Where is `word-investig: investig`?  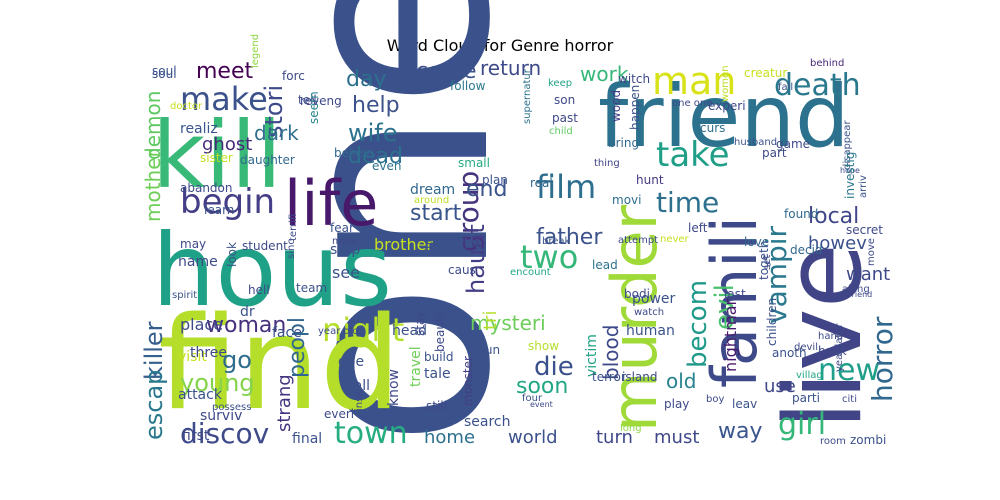
word-investig: investig is located at coordinates (850, 175).